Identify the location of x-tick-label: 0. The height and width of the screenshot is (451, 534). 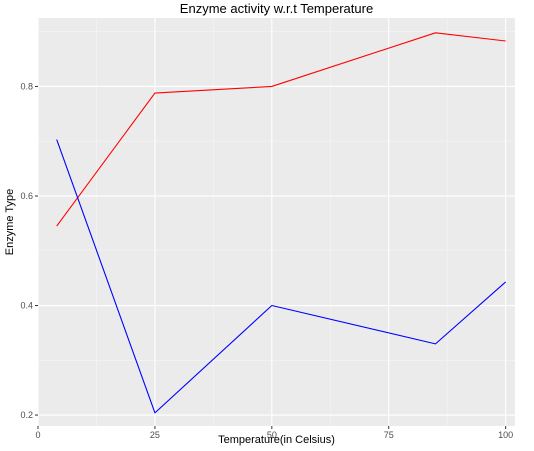
(37, 435).